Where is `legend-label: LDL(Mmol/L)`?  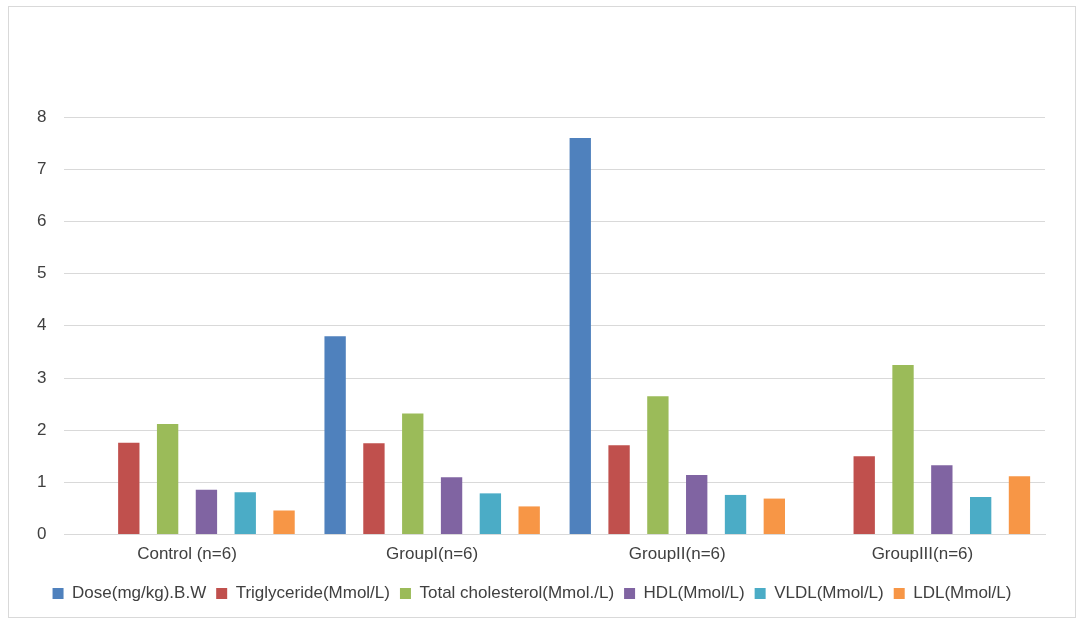 legend-label: LDL(Mmol/L) is located at coordinates (962, 593).